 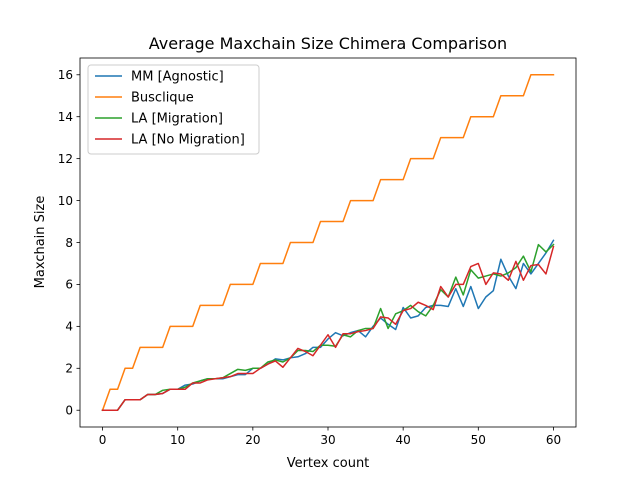 I want to click on x-tick-label: 50, so click(x=478, y=440).